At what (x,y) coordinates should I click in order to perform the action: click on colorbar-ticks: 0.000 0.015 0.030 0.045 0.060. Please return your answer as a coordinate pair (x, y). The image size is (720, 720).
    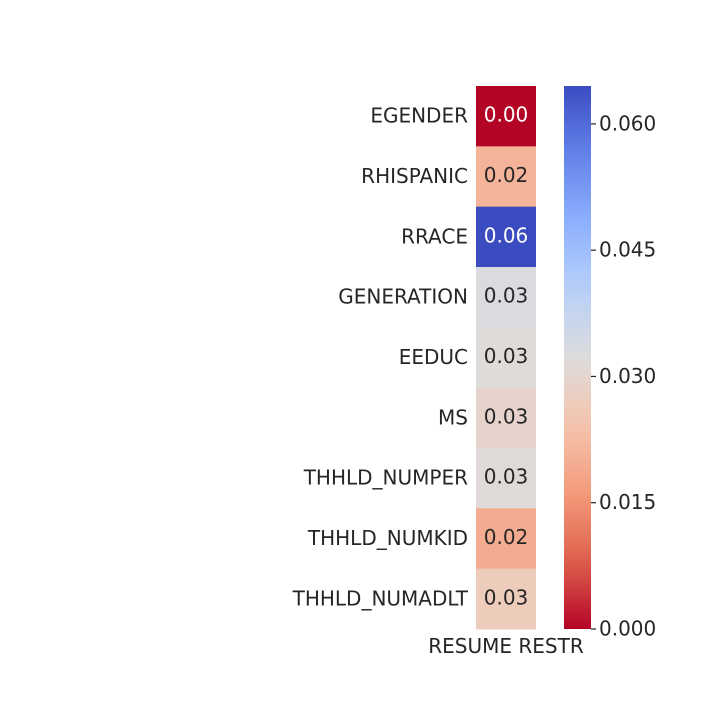
    Looking at the image, I should click on (623, 376).